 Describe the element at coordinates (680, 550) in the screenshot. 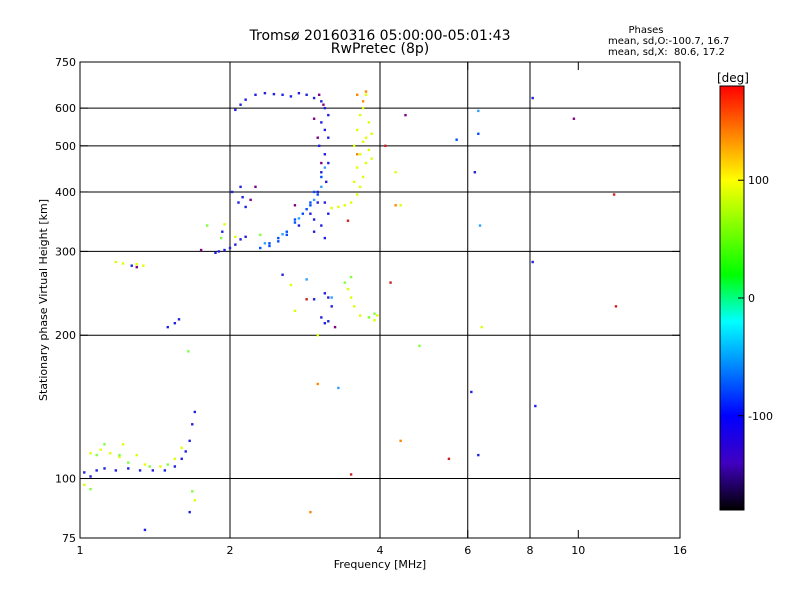

I see `x-tick-label: 16` at that location.